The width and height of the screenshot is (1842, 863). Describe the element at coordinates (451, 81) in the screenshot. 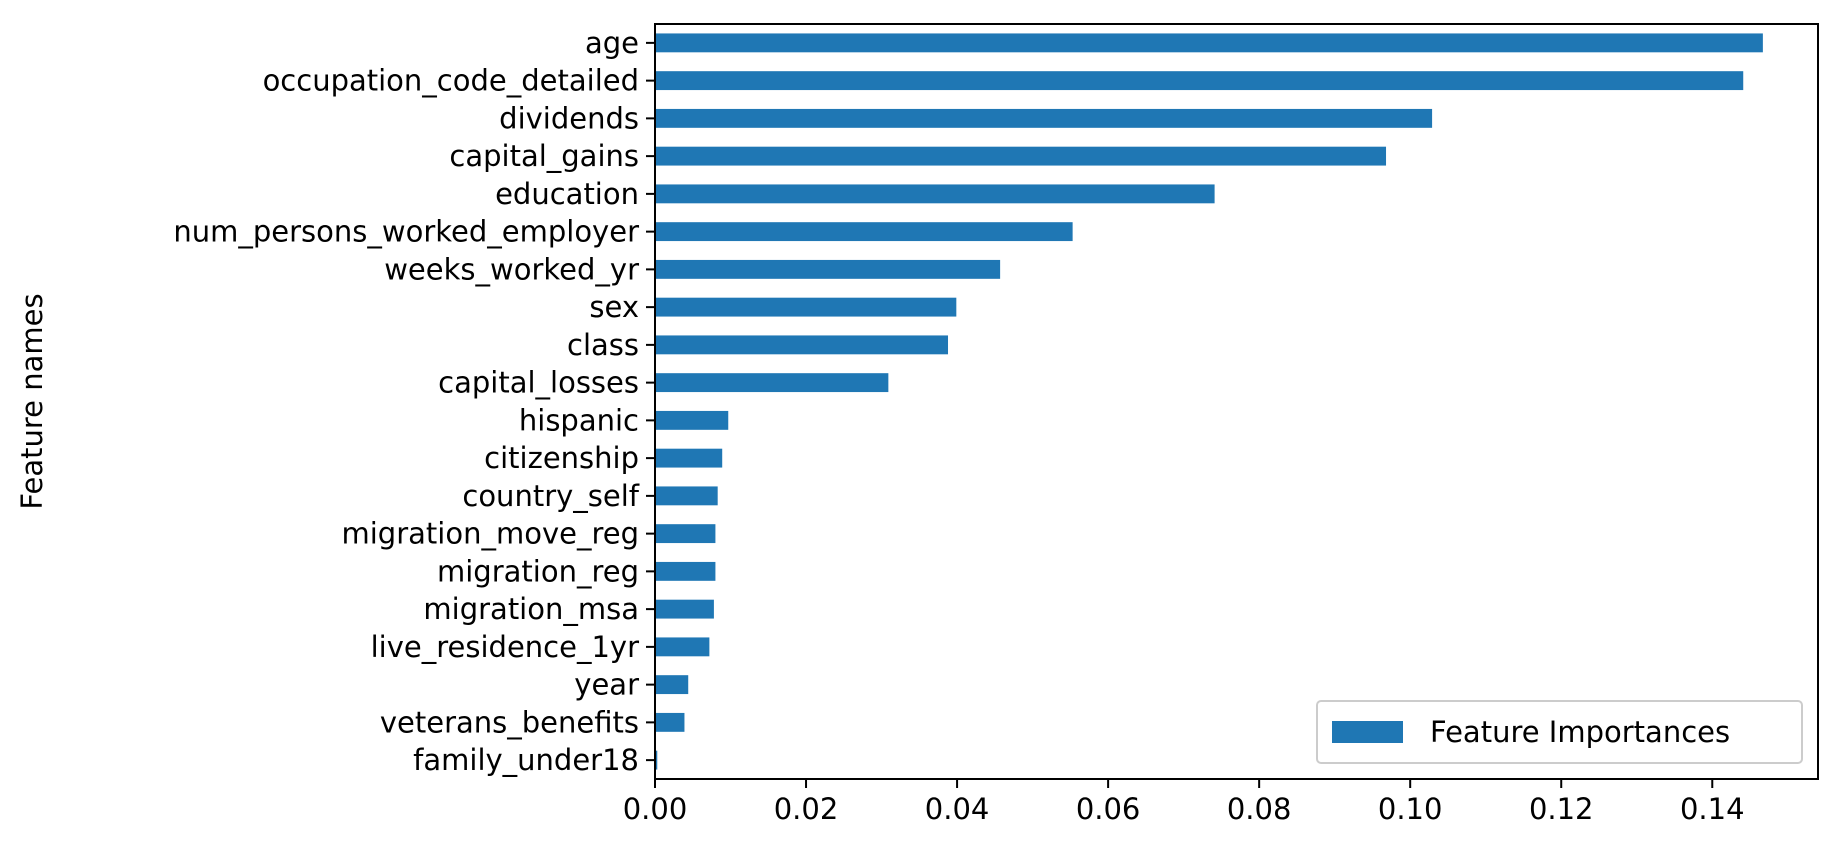

I see `category-label: occupation_code_detailed` at that location.